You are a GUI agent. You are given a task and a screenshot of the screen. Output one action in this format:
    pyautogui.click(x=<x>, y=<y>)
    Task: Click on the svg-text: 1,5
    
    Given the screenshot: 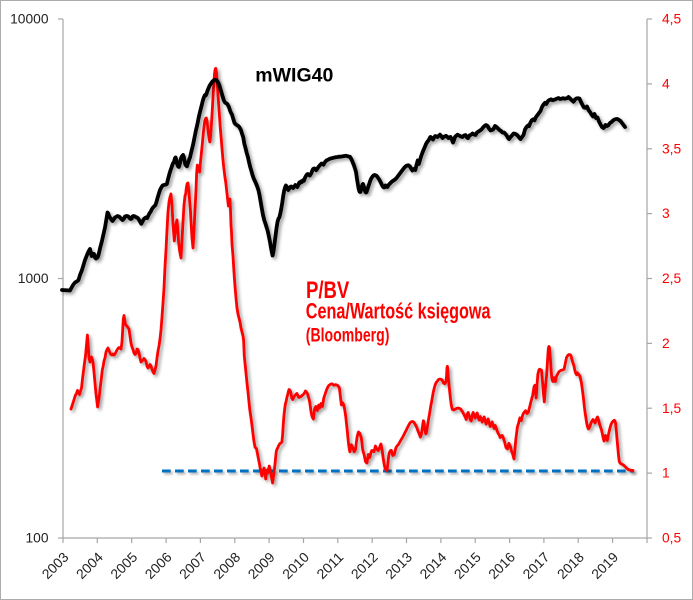 What is the action you would take?
    pyautogui.click(x=672, y=408)
    